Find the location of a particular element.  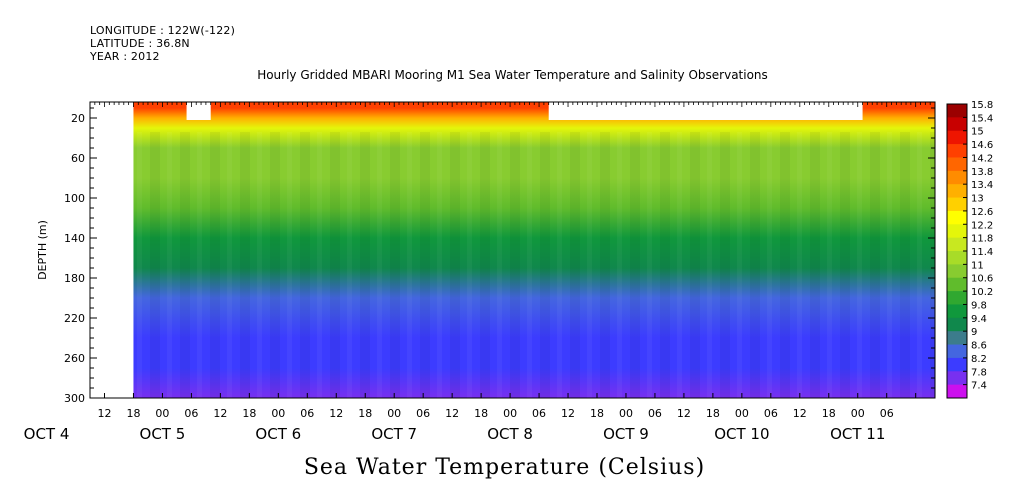

x-day-label: OCT 4 is located at coordinates (47, 434).